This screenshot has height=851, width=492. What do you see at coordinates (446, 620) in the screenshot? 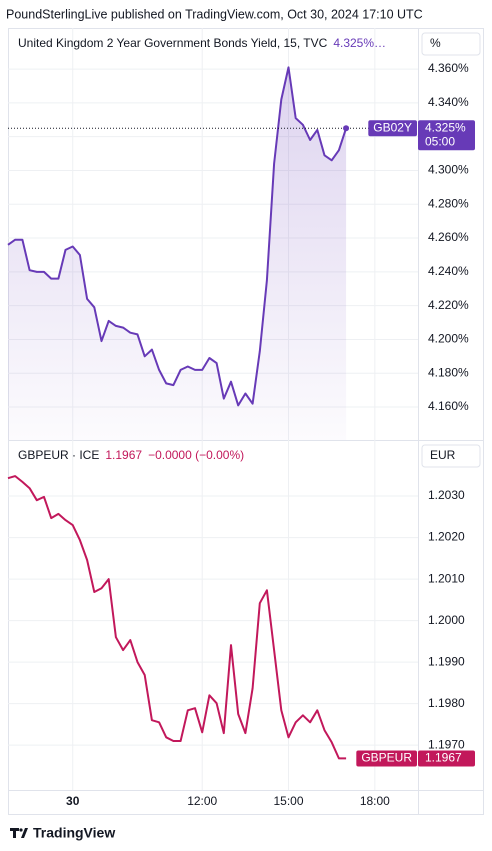
I see `y-tick-label: 1.2000` at bounding box center [446, 620].